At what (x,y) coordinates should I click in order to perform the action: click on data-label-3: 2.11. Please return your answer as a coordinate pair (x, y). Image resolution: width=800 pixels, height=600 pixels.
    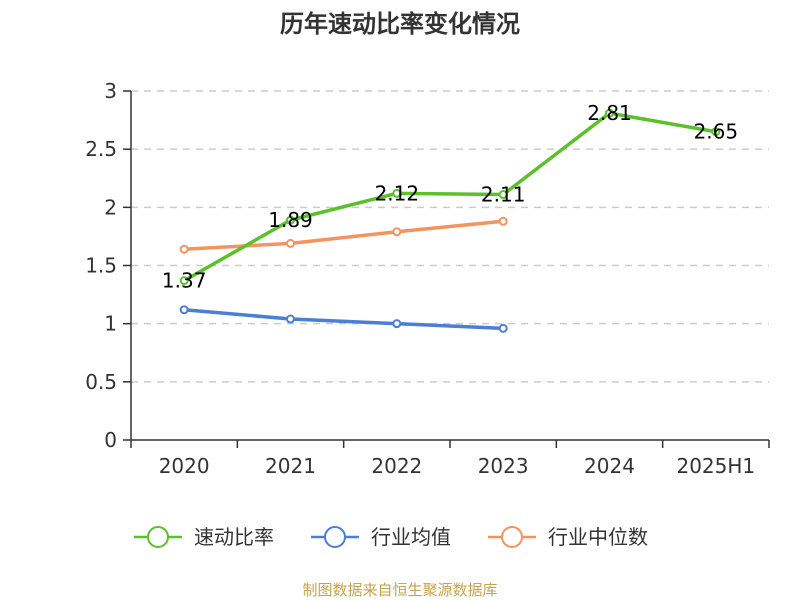
    Looking at the image, I should click on (503, 195).